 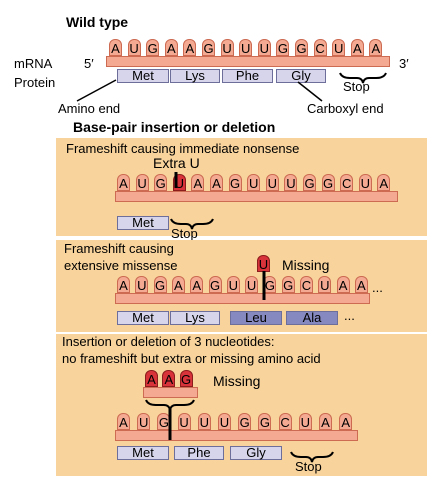 What do you see at coordinates (121, 265) in the screenshot?
I see `panel2-title-line2: extensive missense` at bounding box center [121, 265].